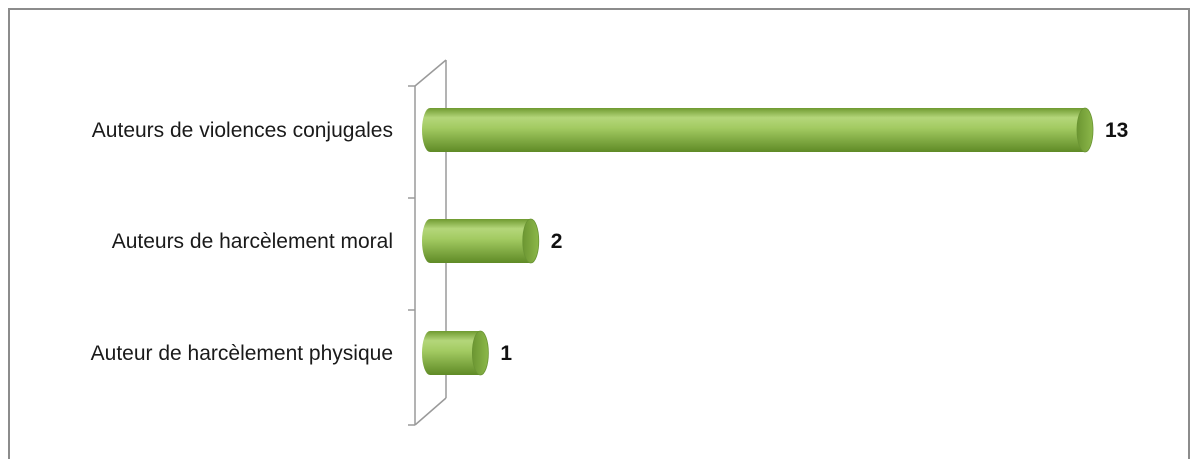  I want to click on data-label: 13, so click(1116, 130).